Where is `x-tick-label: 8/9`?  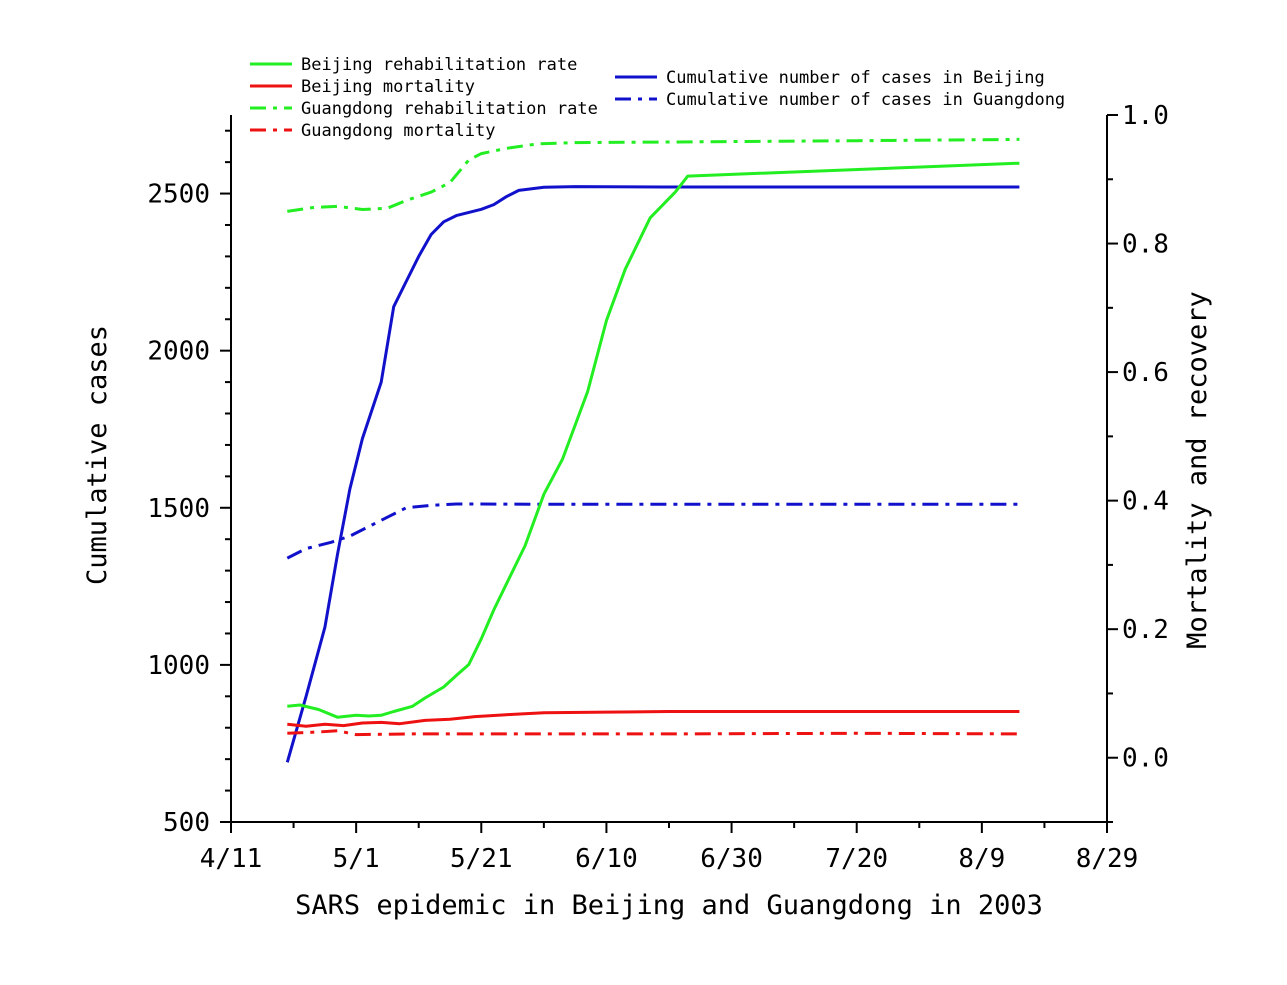
x-tick-label: 8/9 is located at coordinates (981, 859).